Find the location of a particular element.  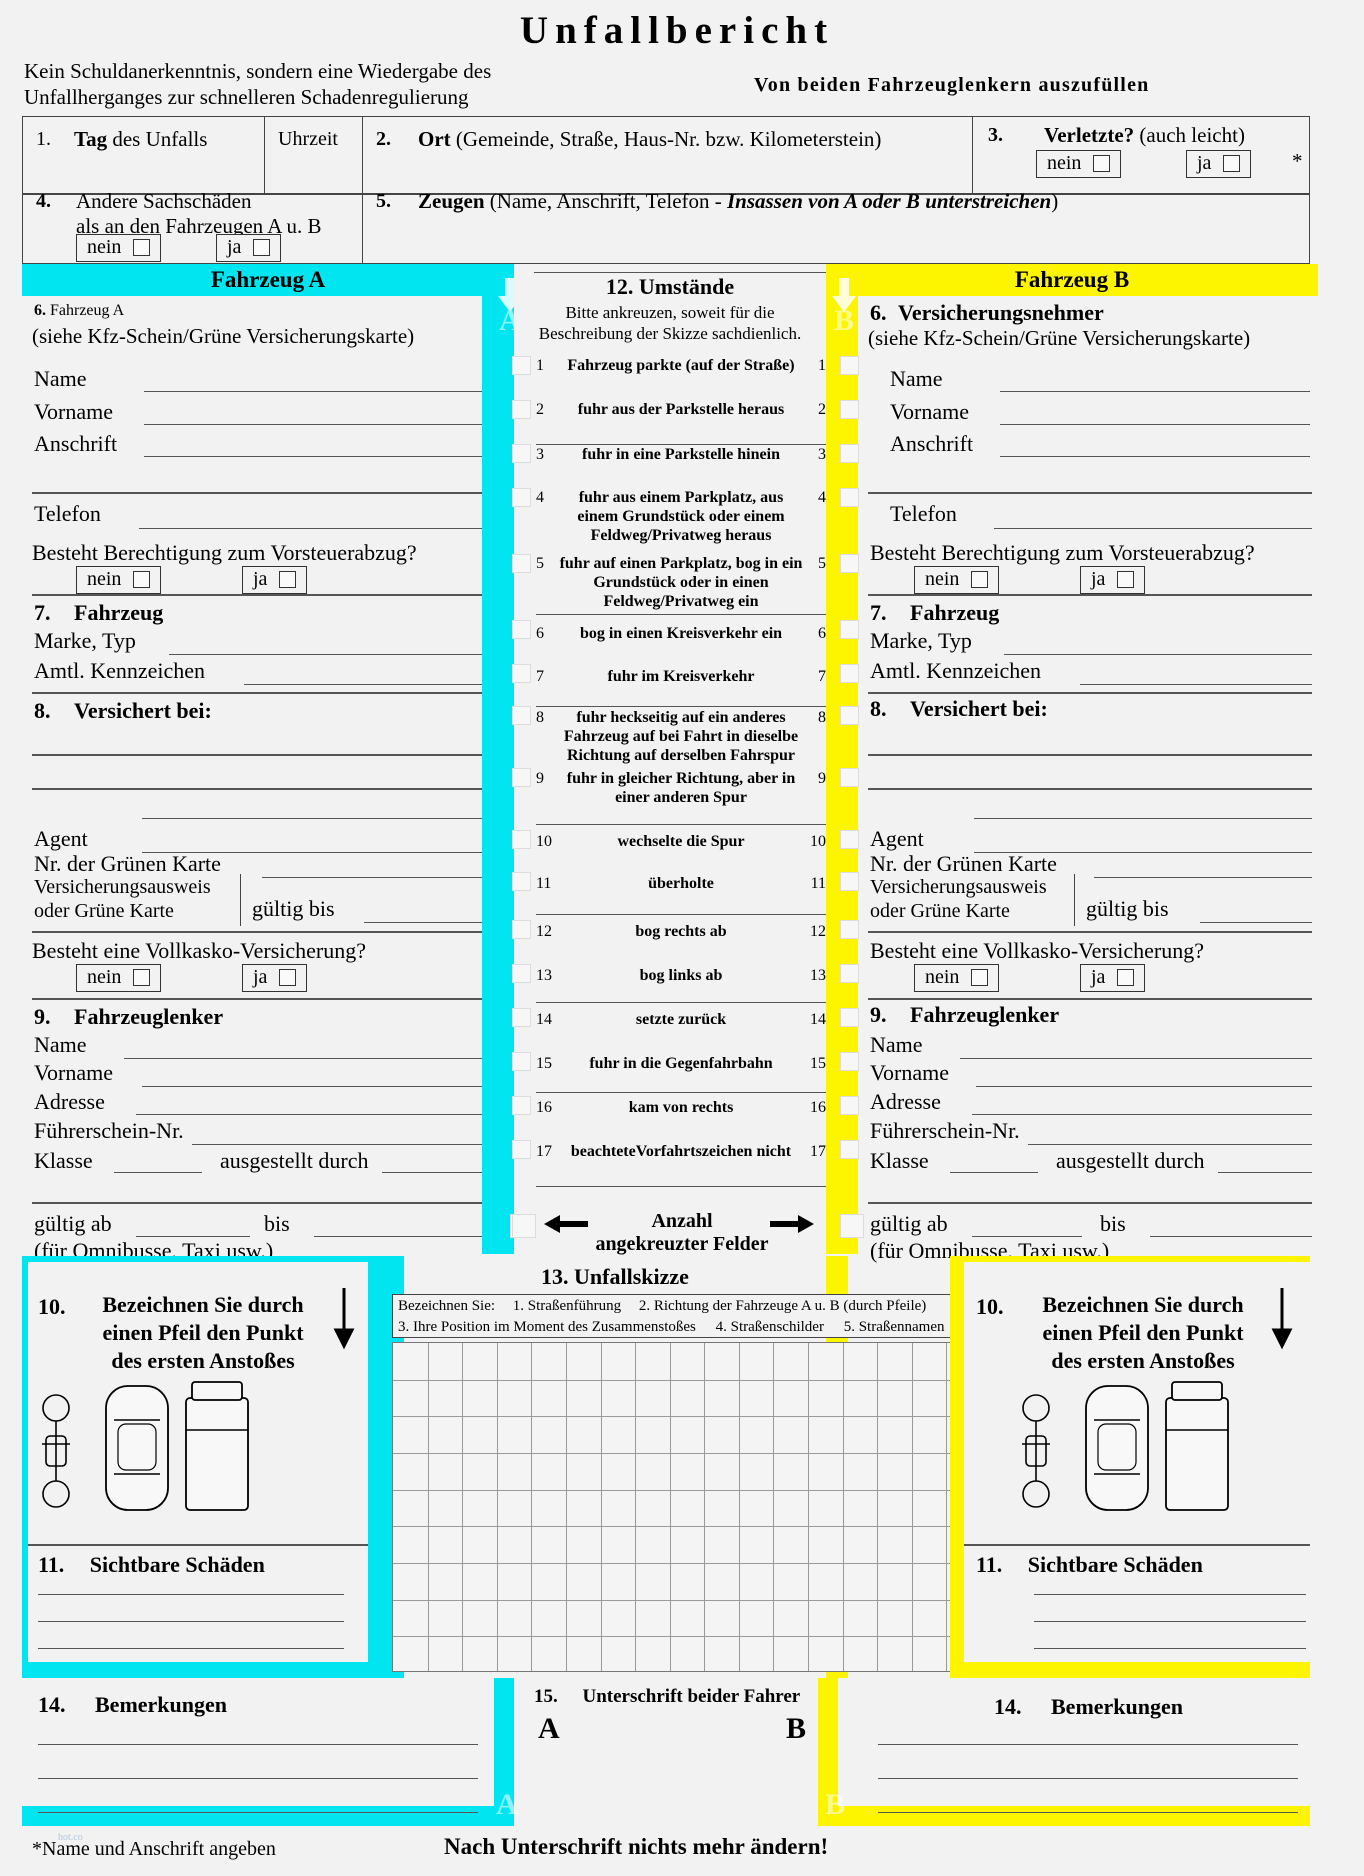

circ-total-box-a is located at coordinates (524, 1226).